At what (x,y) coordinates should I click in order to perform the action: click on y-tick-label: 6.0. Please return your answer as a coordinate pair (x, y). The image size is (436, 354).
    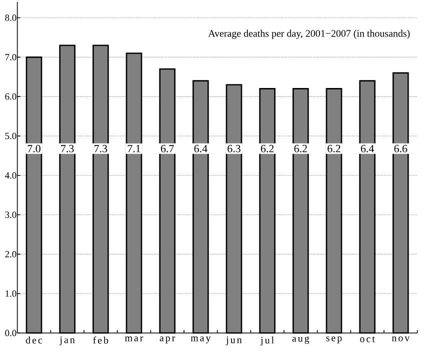
    Looking at the image, I should click on (10, 96).